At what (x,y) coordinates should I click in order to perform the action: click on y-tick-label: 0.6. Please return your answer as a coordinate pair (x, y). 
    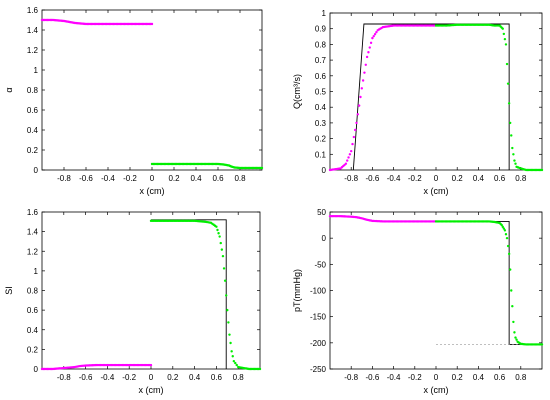
    Looking at the image, I should click on (321, 76).